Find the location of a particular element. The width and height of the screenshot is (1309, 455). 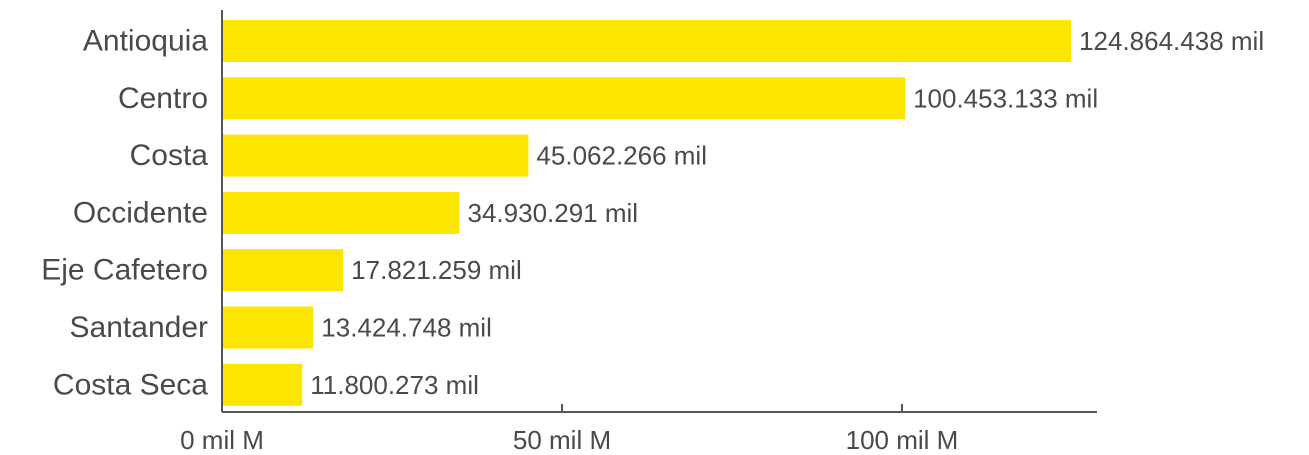

x-axis-ticks: 0 mil M 50 mil M 100 mil M is located at coordinates (569, 429).